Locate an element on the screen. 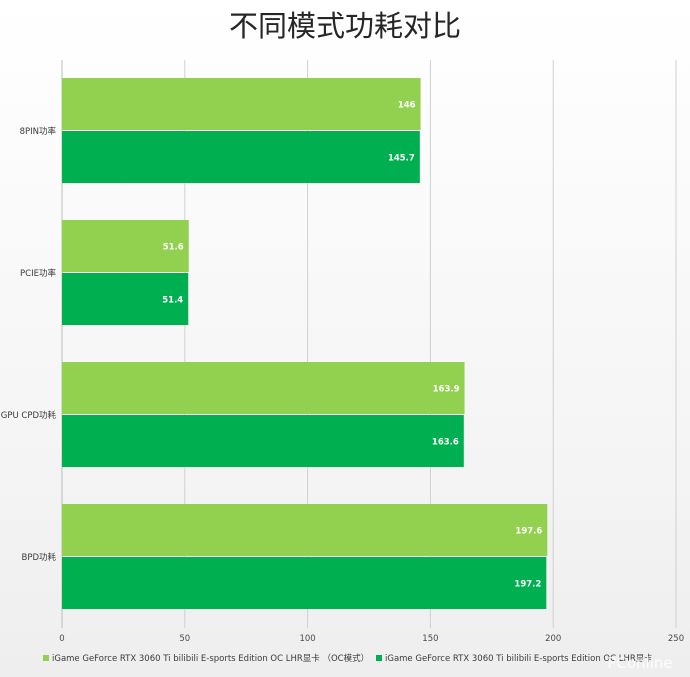 The width and height of the screenshot is (690, 677). data-label: 163.9 is located at coordinates (446, 390).